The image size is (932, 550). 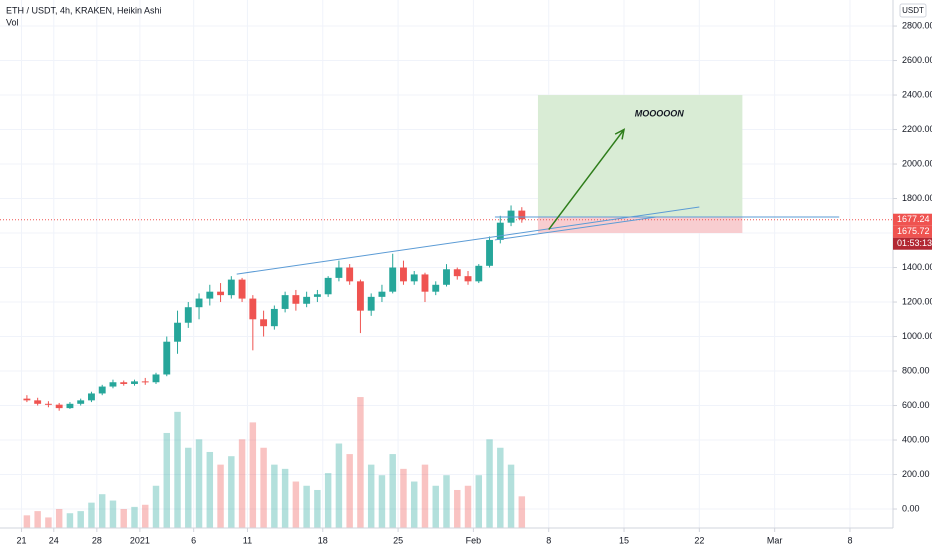 I want to click on x-tick-label: 11, so click(x=247, y=540).